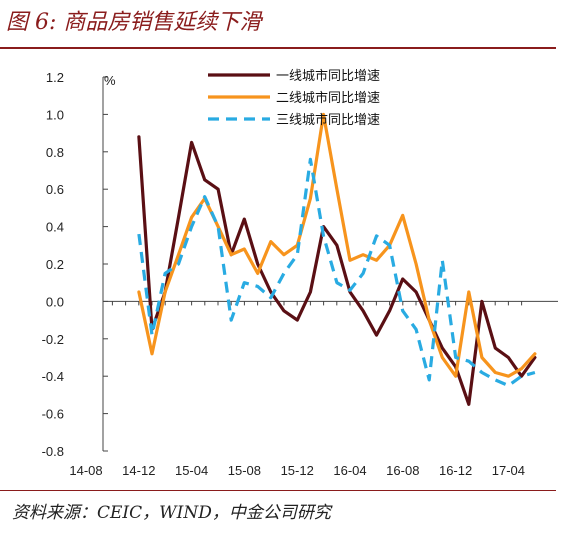 The height and width of the screenshot is (540, 582). Describe the element at coordinates (349, 470) in the screenshot. I see `x-tick-label: 16-04` at that location.